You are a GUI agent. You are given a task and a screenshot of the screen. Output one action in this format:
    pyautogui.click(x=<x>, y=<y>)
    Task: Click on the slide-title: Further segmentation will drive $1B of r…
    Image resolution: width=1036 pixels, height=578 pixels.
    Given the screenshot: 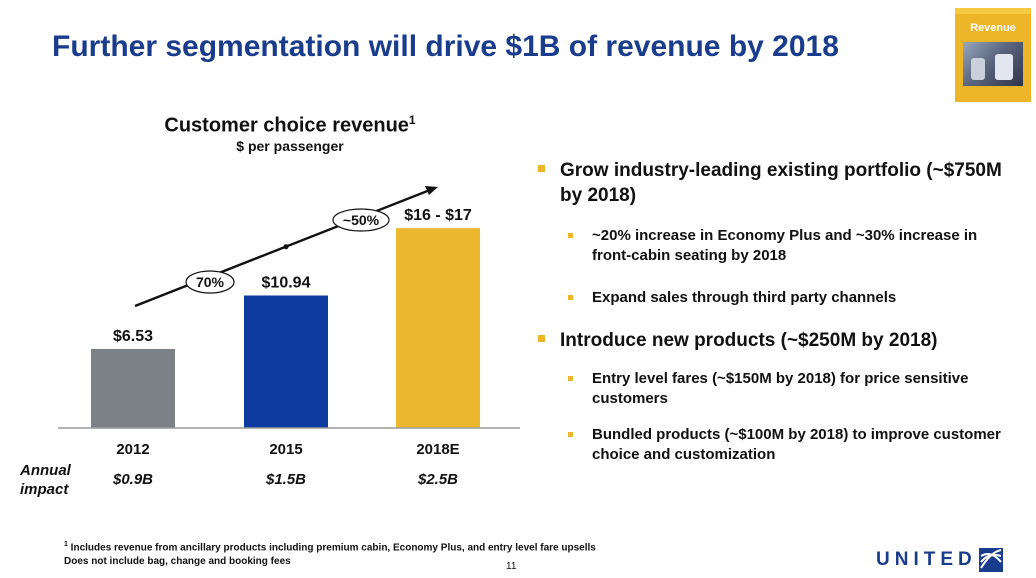 What is the action you would take?
    pyautogui.click(x=445, y=46)
    